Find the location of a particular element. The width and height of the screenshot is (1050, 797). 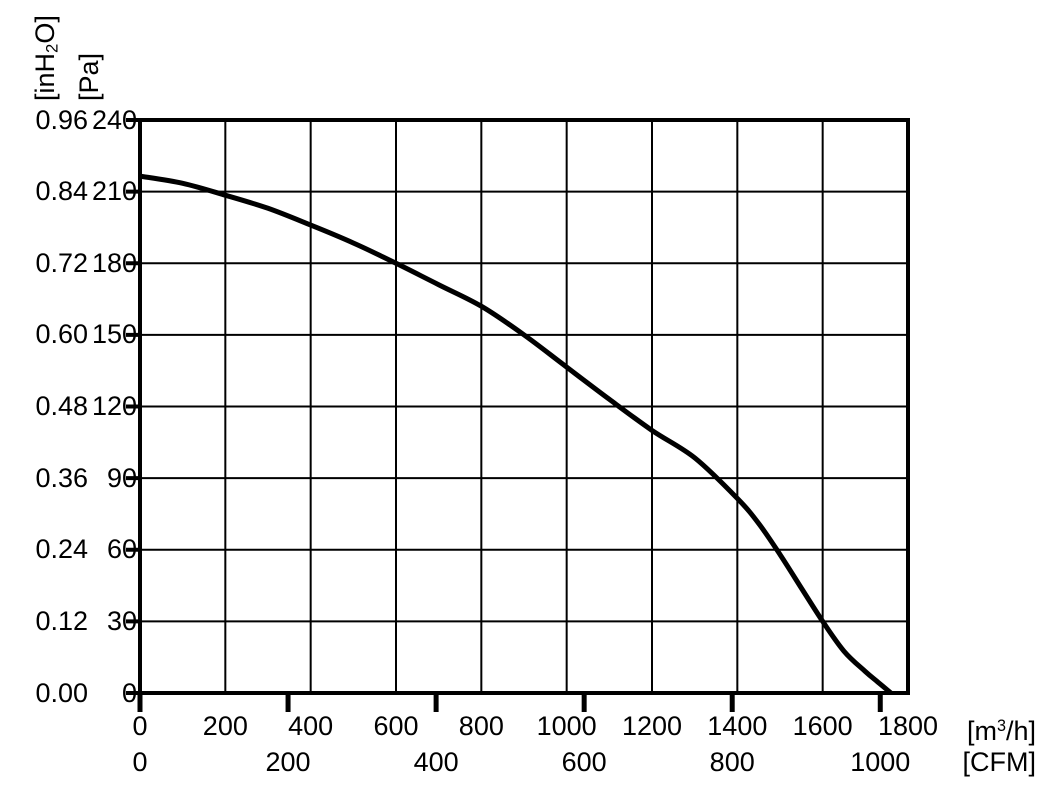

y-axis-unit-inh2o: [inH2O] is located at coordinates (49, 58).